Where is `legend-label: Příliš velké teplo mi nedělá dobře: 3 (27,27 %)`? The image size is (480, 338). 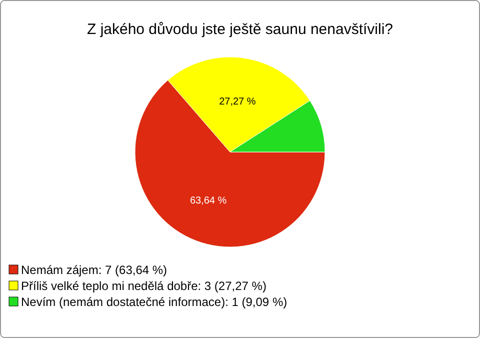 legend-label: Příliš velké teplo mi nedělá dobře: 3 (27,27 %) is located at coordinates (143, 286).